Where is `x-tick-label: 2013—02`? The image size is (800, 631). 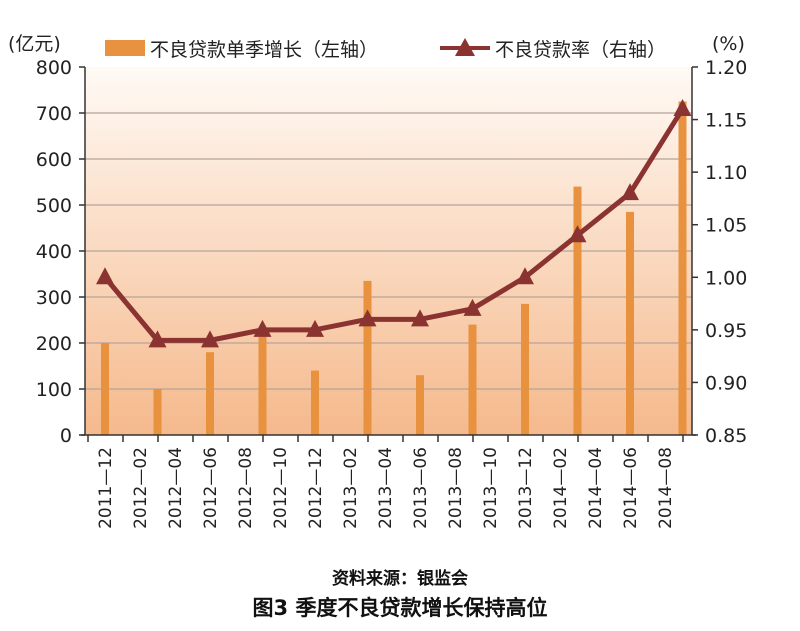
x-tick-label: 2013—02 is located at coordinates (351, 488).